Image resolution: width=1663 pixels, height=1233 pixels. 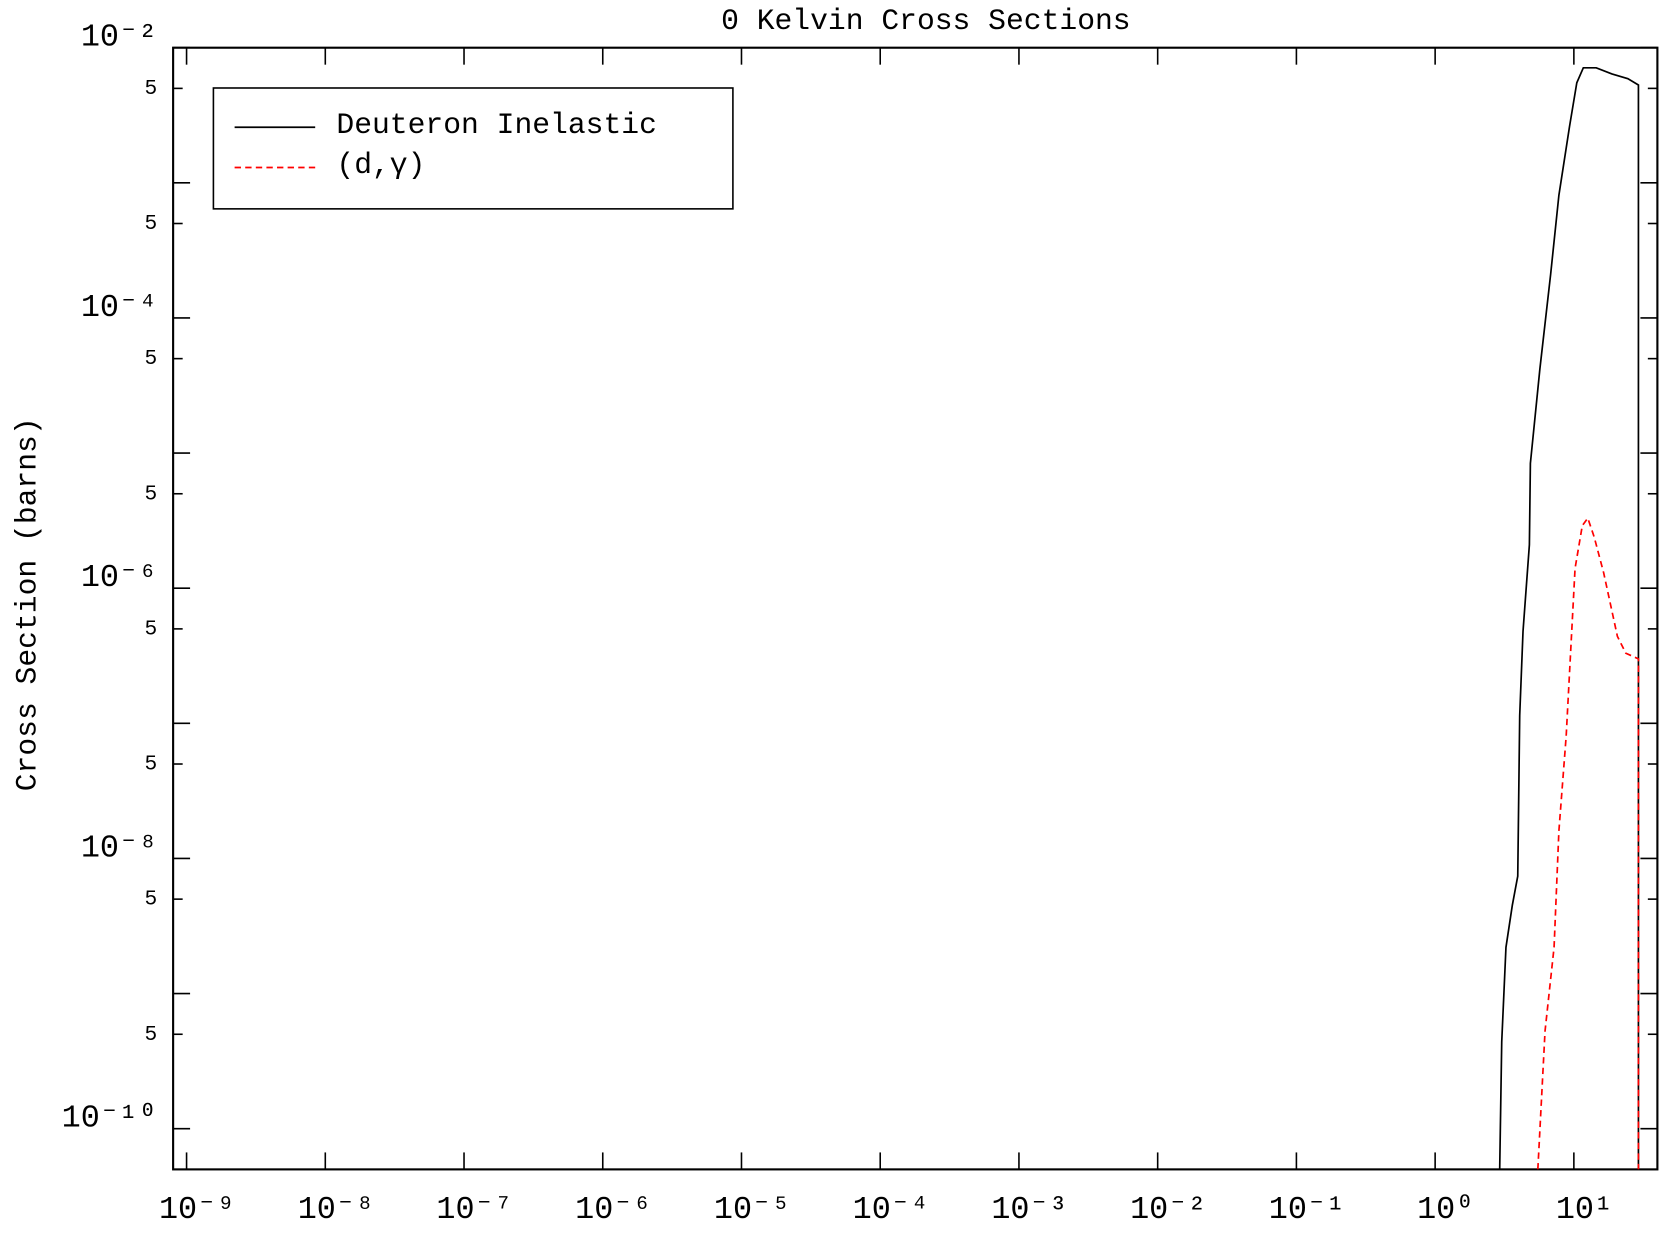 What do you see at coordinates (119, 578) in the screenshot?
I see `y-tick-label: 10⁻⁶` at bounding box center [119, 578].